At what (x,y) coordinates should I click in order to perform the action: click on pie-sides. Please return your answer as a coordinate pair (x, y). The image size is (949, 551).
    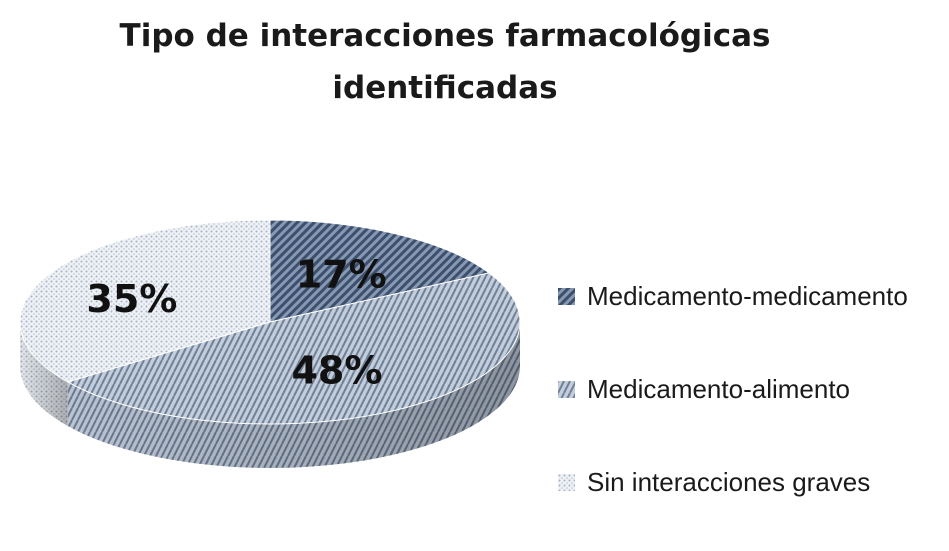
    Looking at the image, I should click on (270, 395).